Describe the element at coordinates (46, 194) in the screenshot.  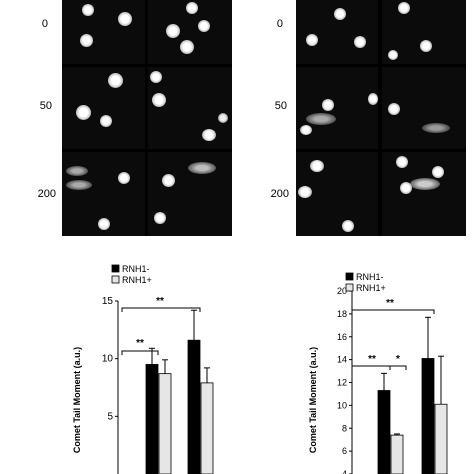
I see `row-label-200: 200` at that location.